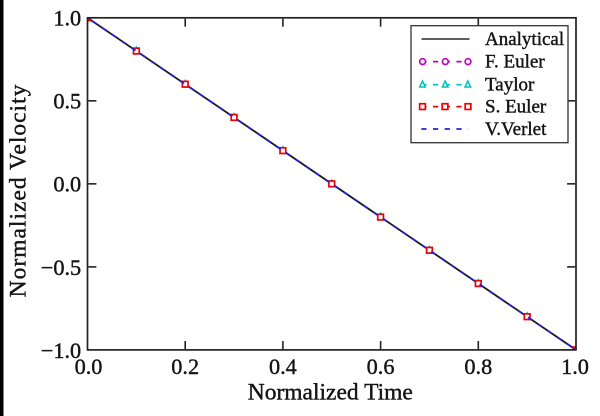 Image resolution: width=600 pixels, height=416 pixels. I want to click on svg-text: Normalized Time, so click(330, 393).